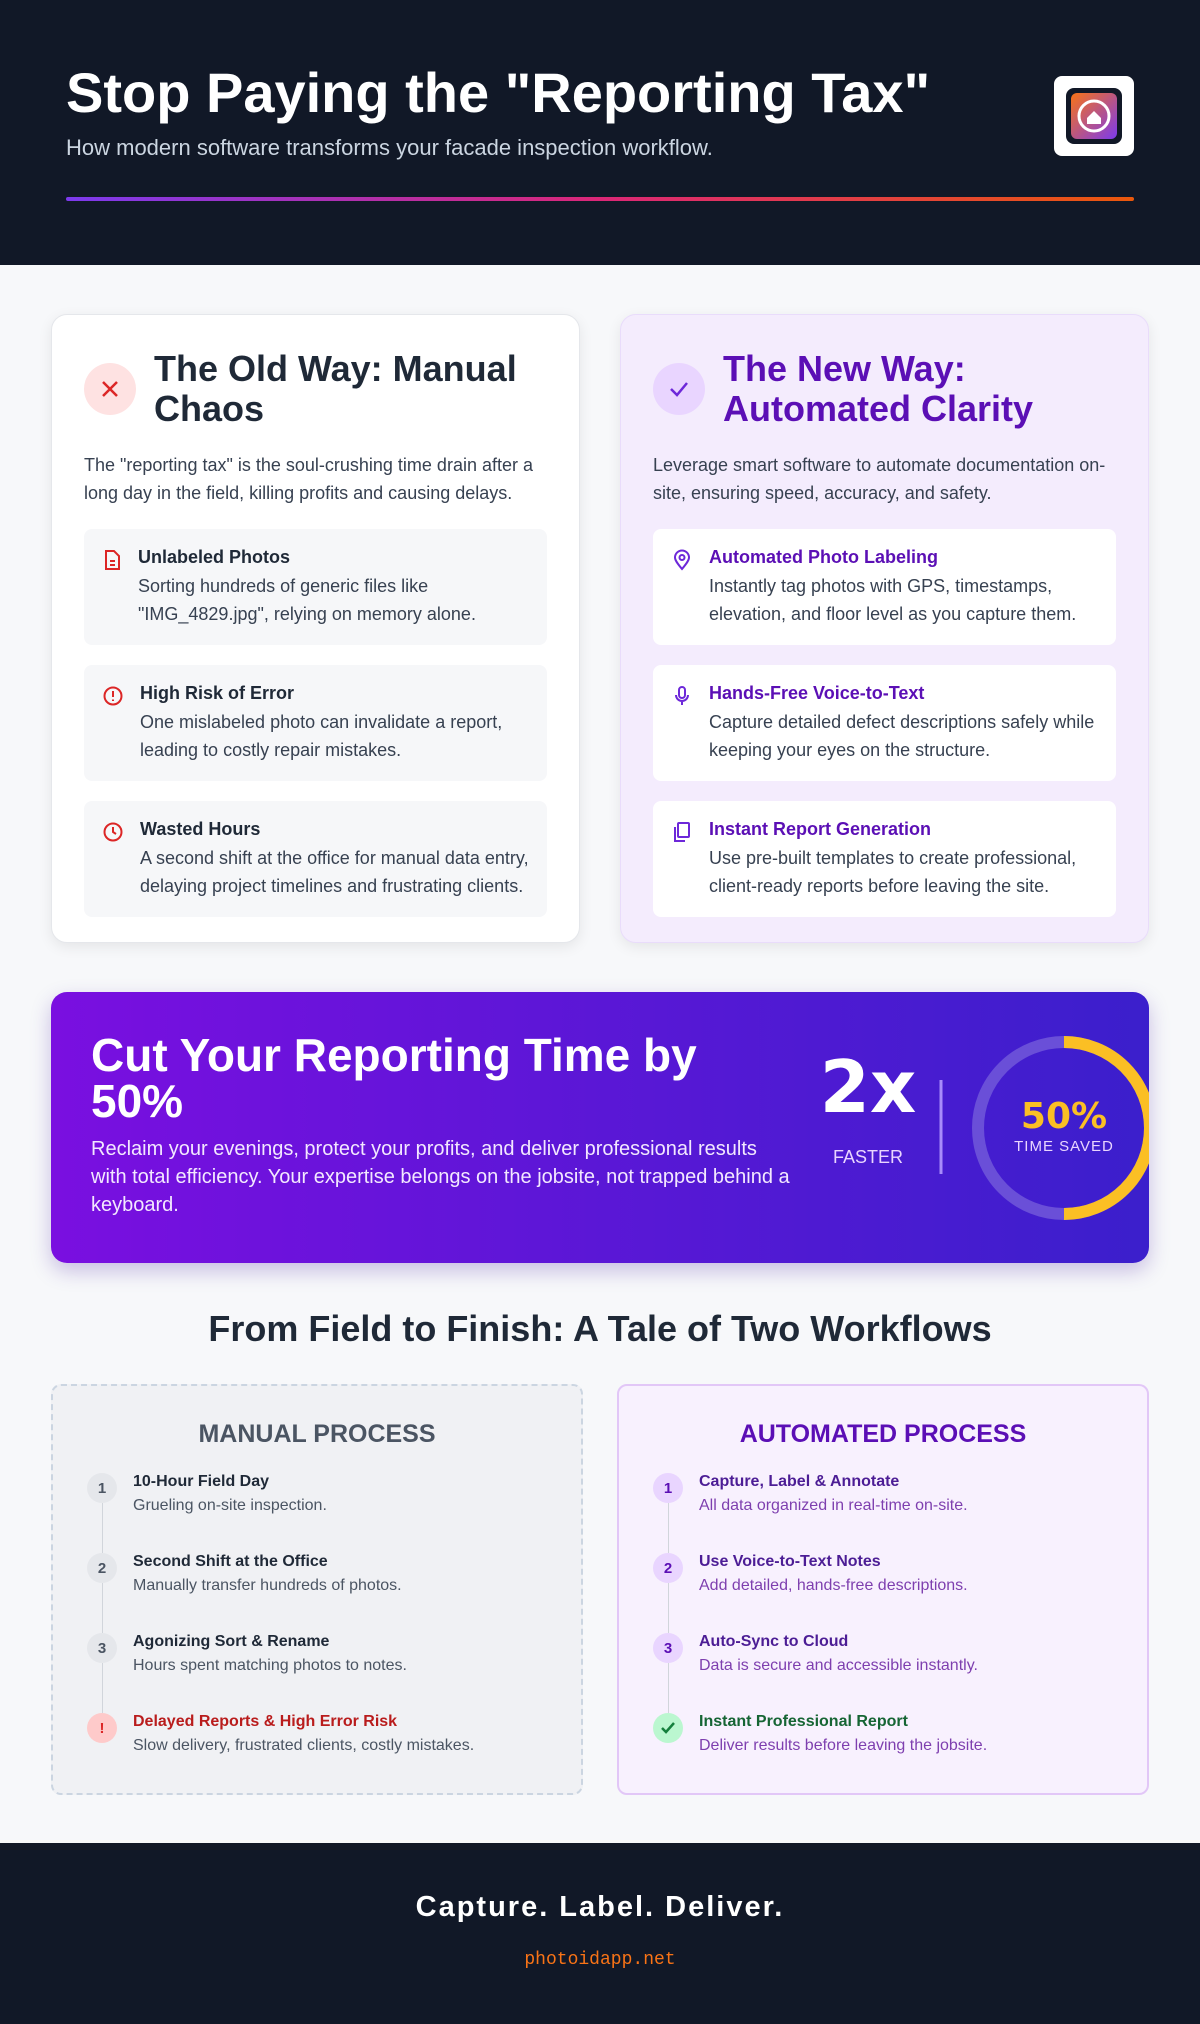  What do you see at coordinates (817, 693) in the screenshot?
I see `feature-title: Hands-Free Voice-to-Text` at bounding box center [817, 693].